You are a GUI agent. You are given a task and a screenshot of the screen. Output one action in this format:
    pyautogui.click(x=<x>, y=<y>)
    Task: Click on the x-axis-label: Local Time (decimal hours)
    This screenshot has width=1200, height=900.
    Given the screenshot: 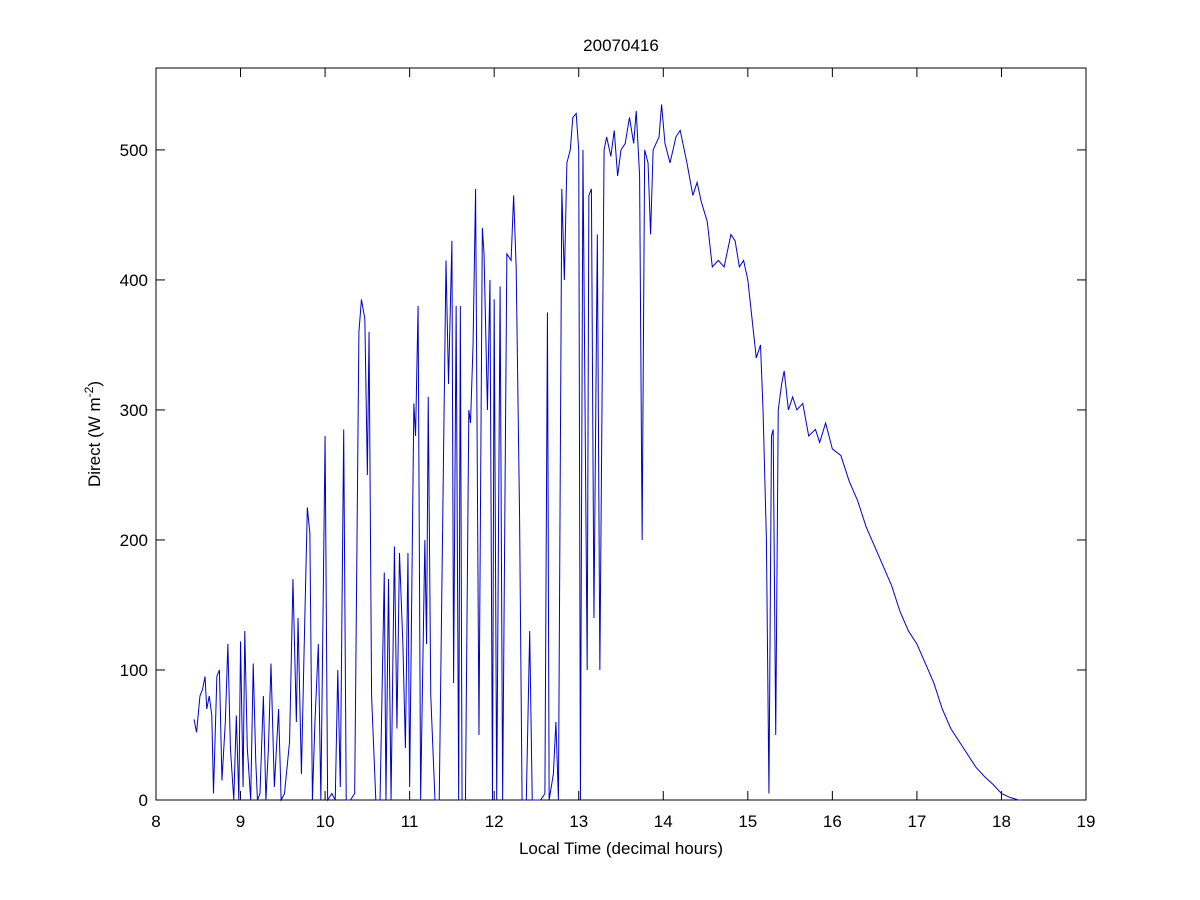 What is the action you would take?
    pyautogui.click(x=621, y=848)
    